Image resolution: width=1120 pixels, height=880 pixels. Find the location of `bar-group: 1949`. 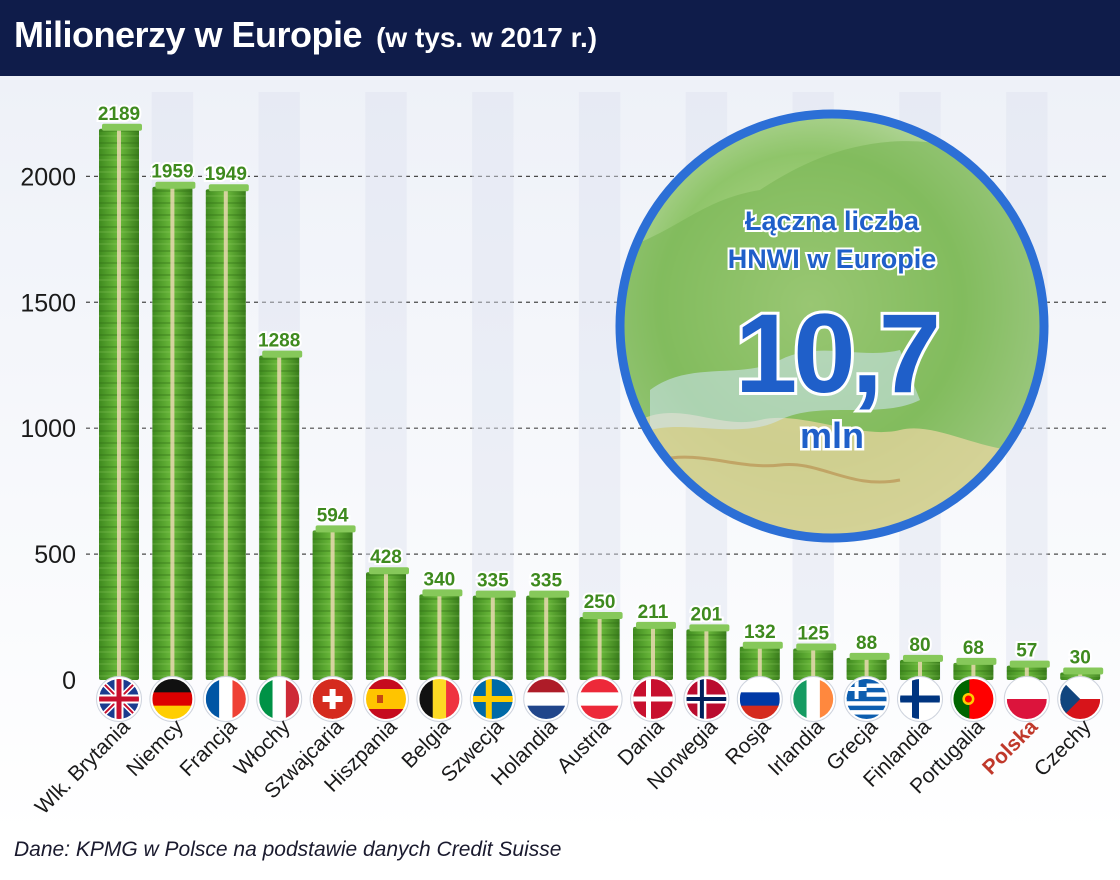

bar-group: 1949 is located at coordinates (226, 421).